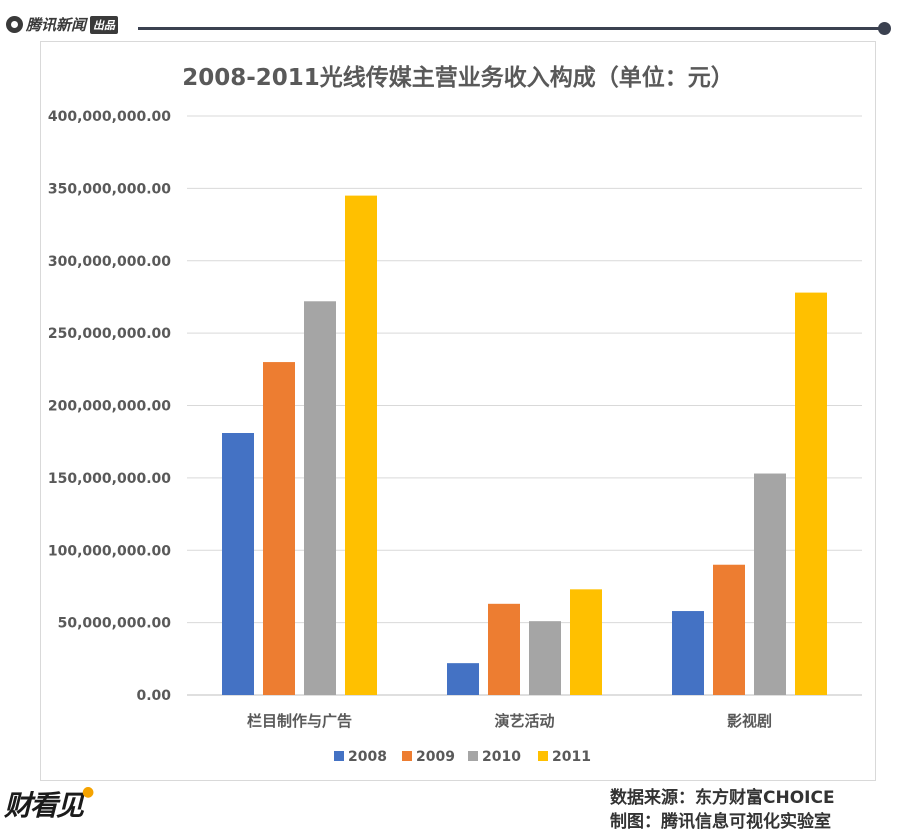  What do you see at coordinates (510, 28) in the screenshot?
I see `header-divider` at bounding box center [510, 28].